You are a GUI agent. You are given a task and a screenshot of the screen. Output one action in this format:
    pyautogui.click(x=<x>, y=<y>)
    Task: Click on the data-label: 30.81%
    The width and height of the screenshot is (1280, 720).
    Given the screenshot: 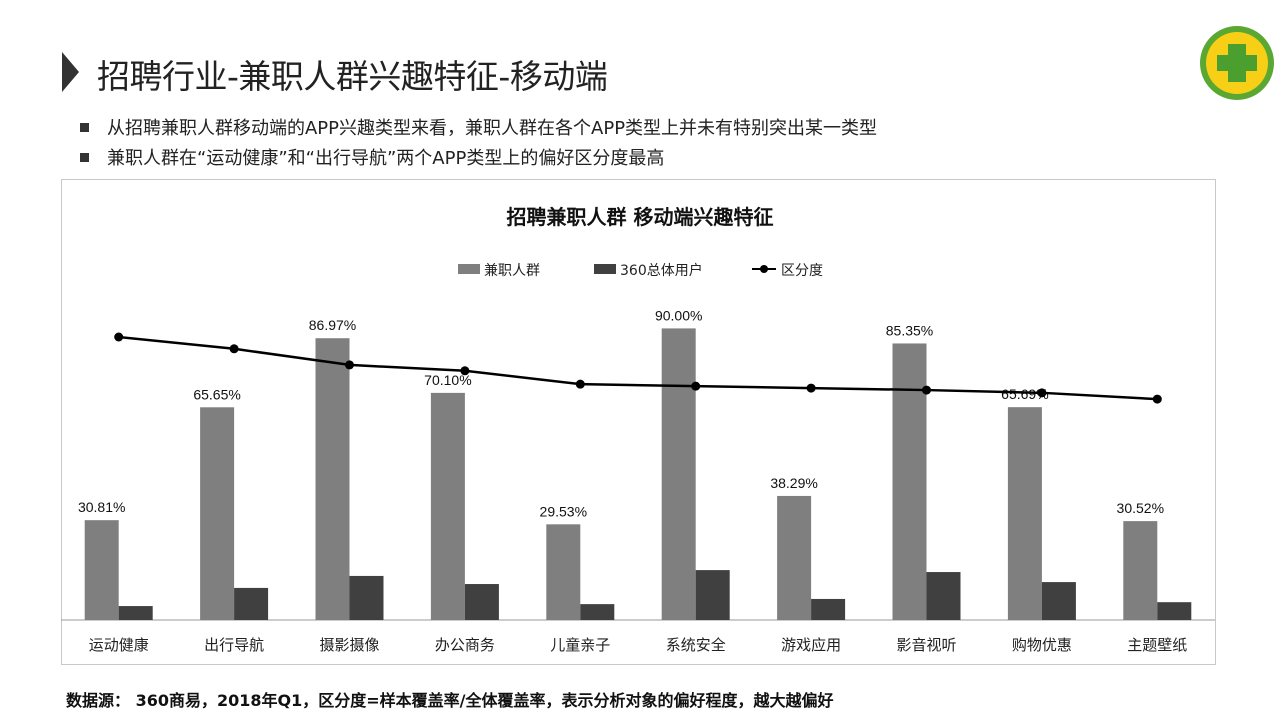 What is the action you would take?
    pyautogui.click(x=101, y=507)
    